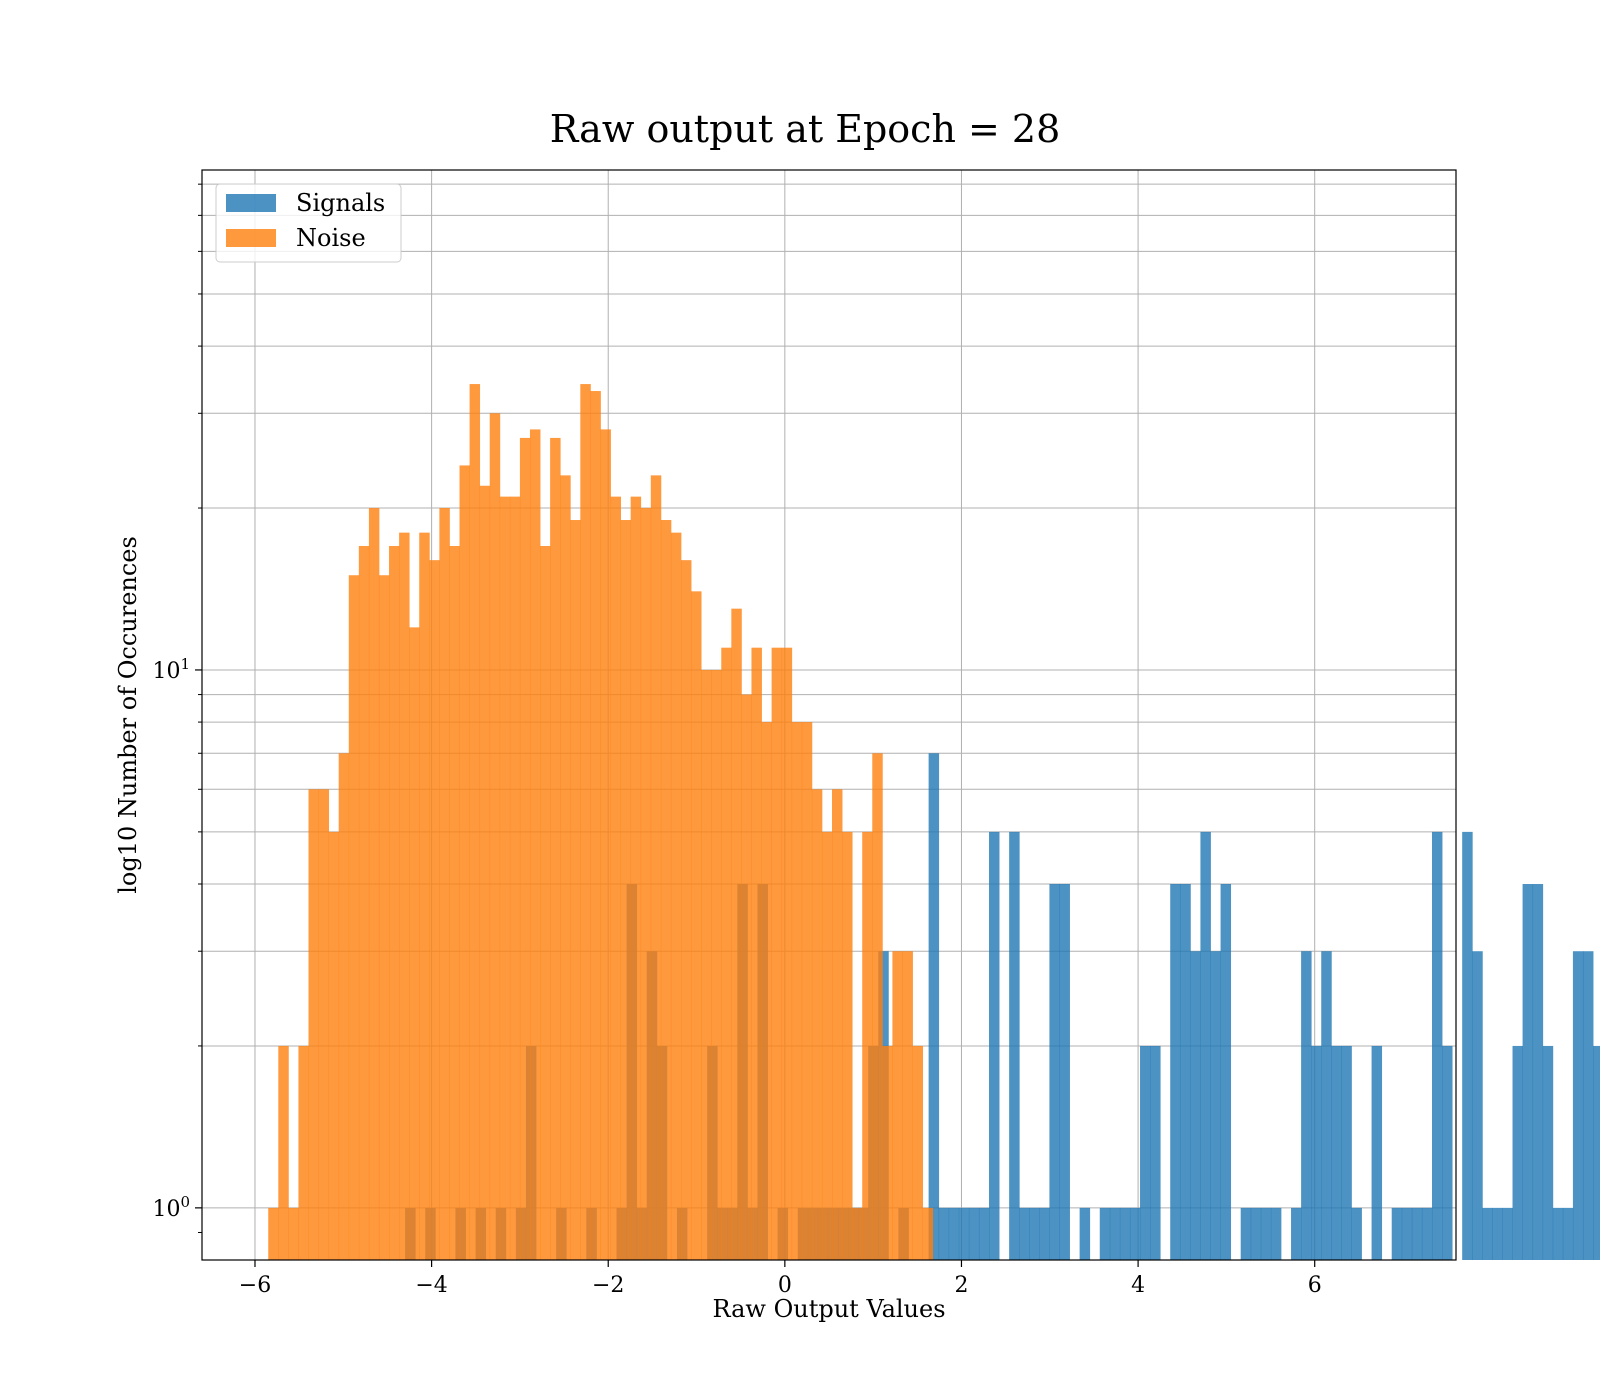 This screenshot has height=1400, width=1600. I want to click on chart-title: Raw output at Epoch = 28, so click(805, 129).